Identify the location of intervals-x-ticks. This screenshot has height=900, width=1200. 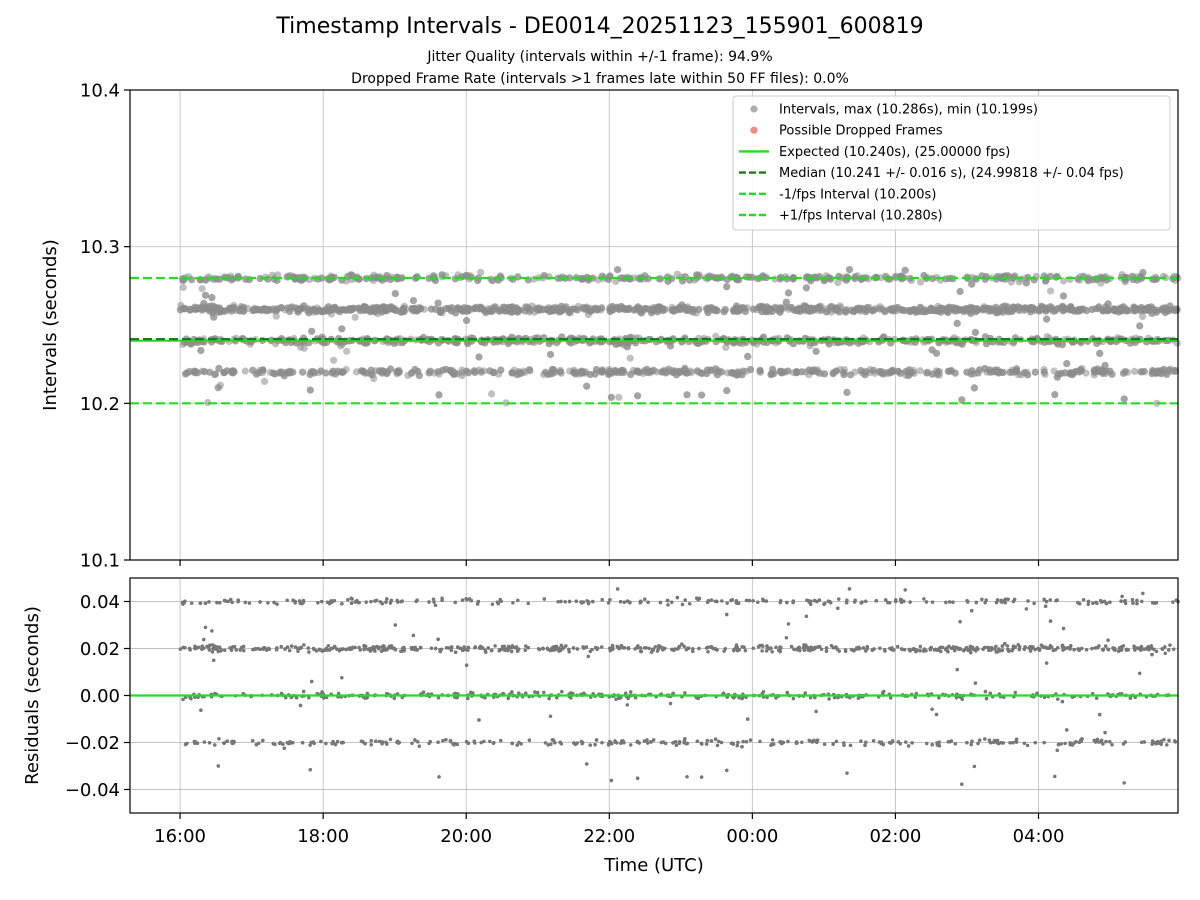
(609, 563).